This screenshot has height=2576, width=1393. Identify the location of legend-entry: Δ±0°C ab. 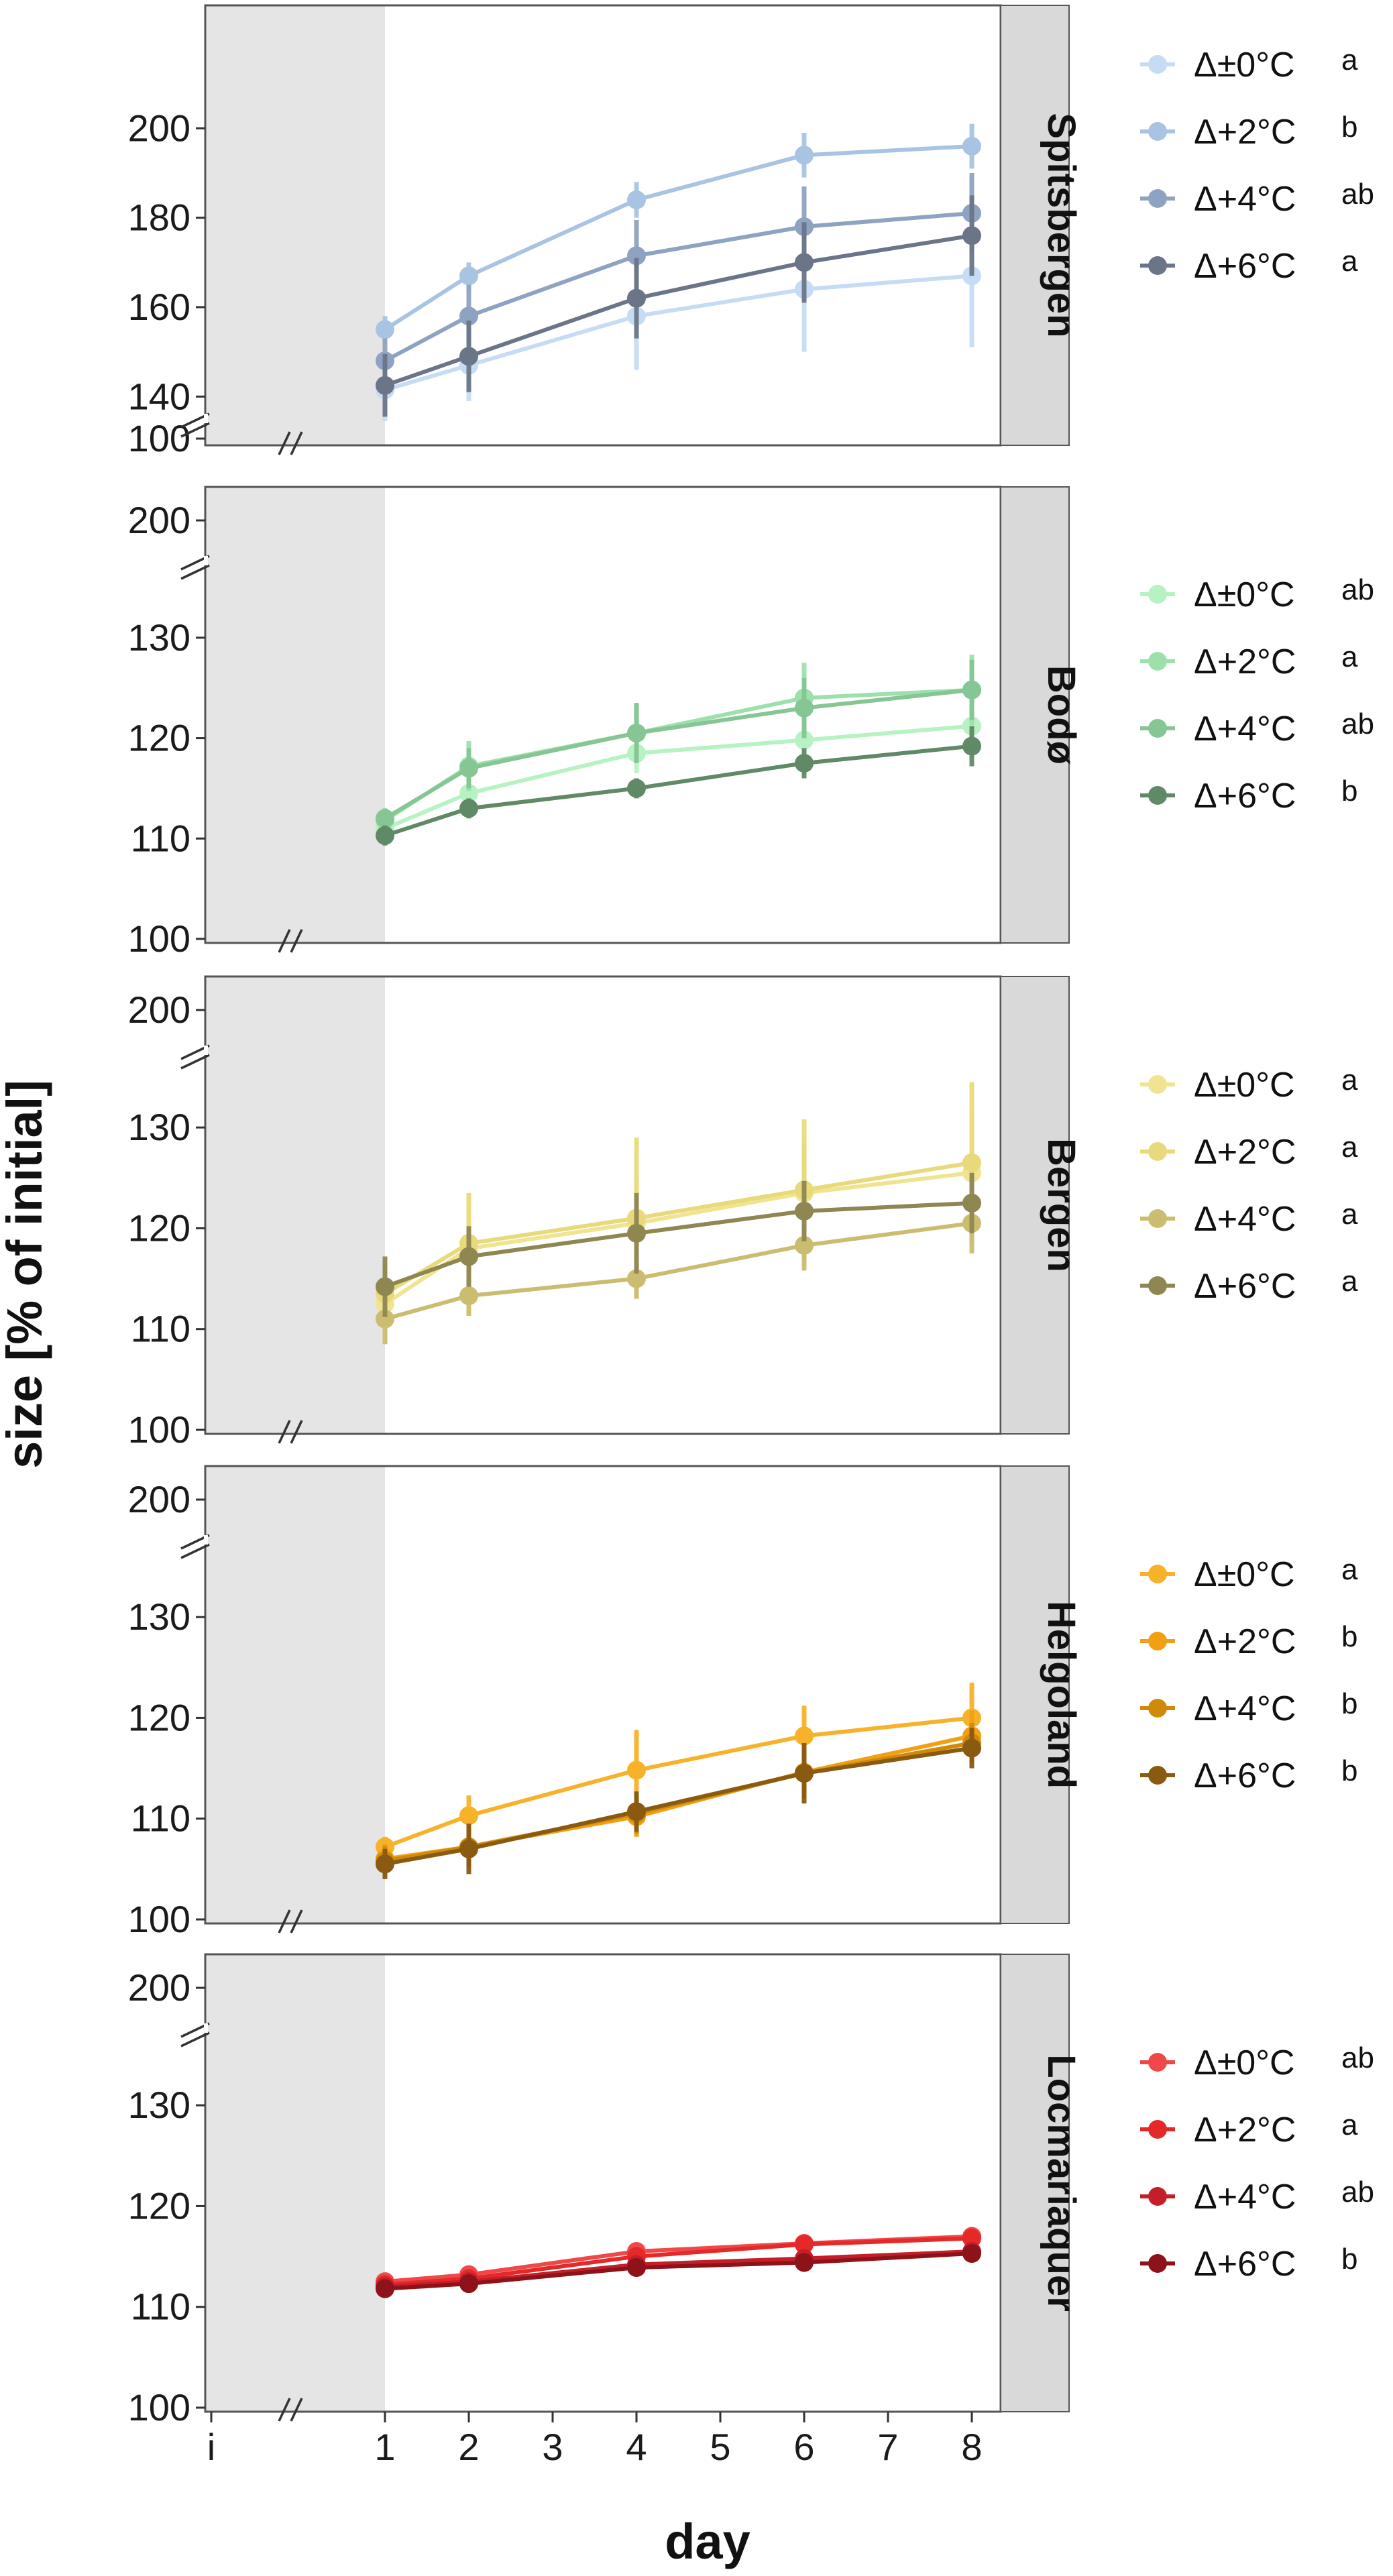
(1257, 593).